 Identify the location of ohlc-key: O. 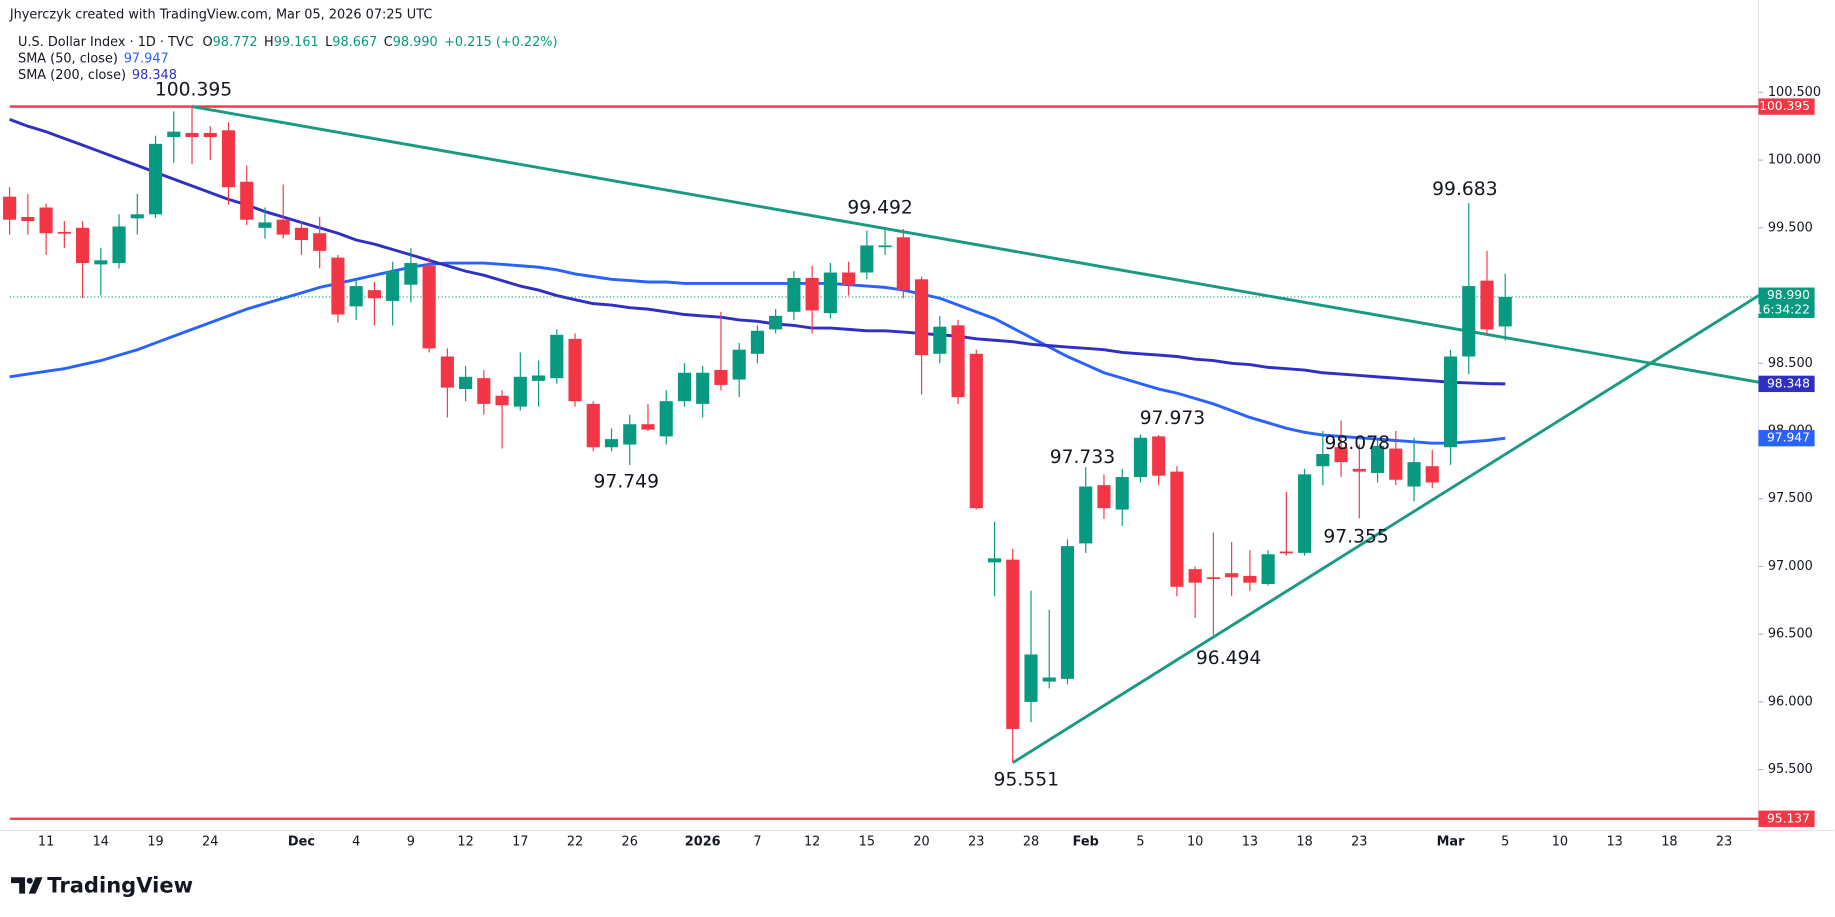
(207, 42).